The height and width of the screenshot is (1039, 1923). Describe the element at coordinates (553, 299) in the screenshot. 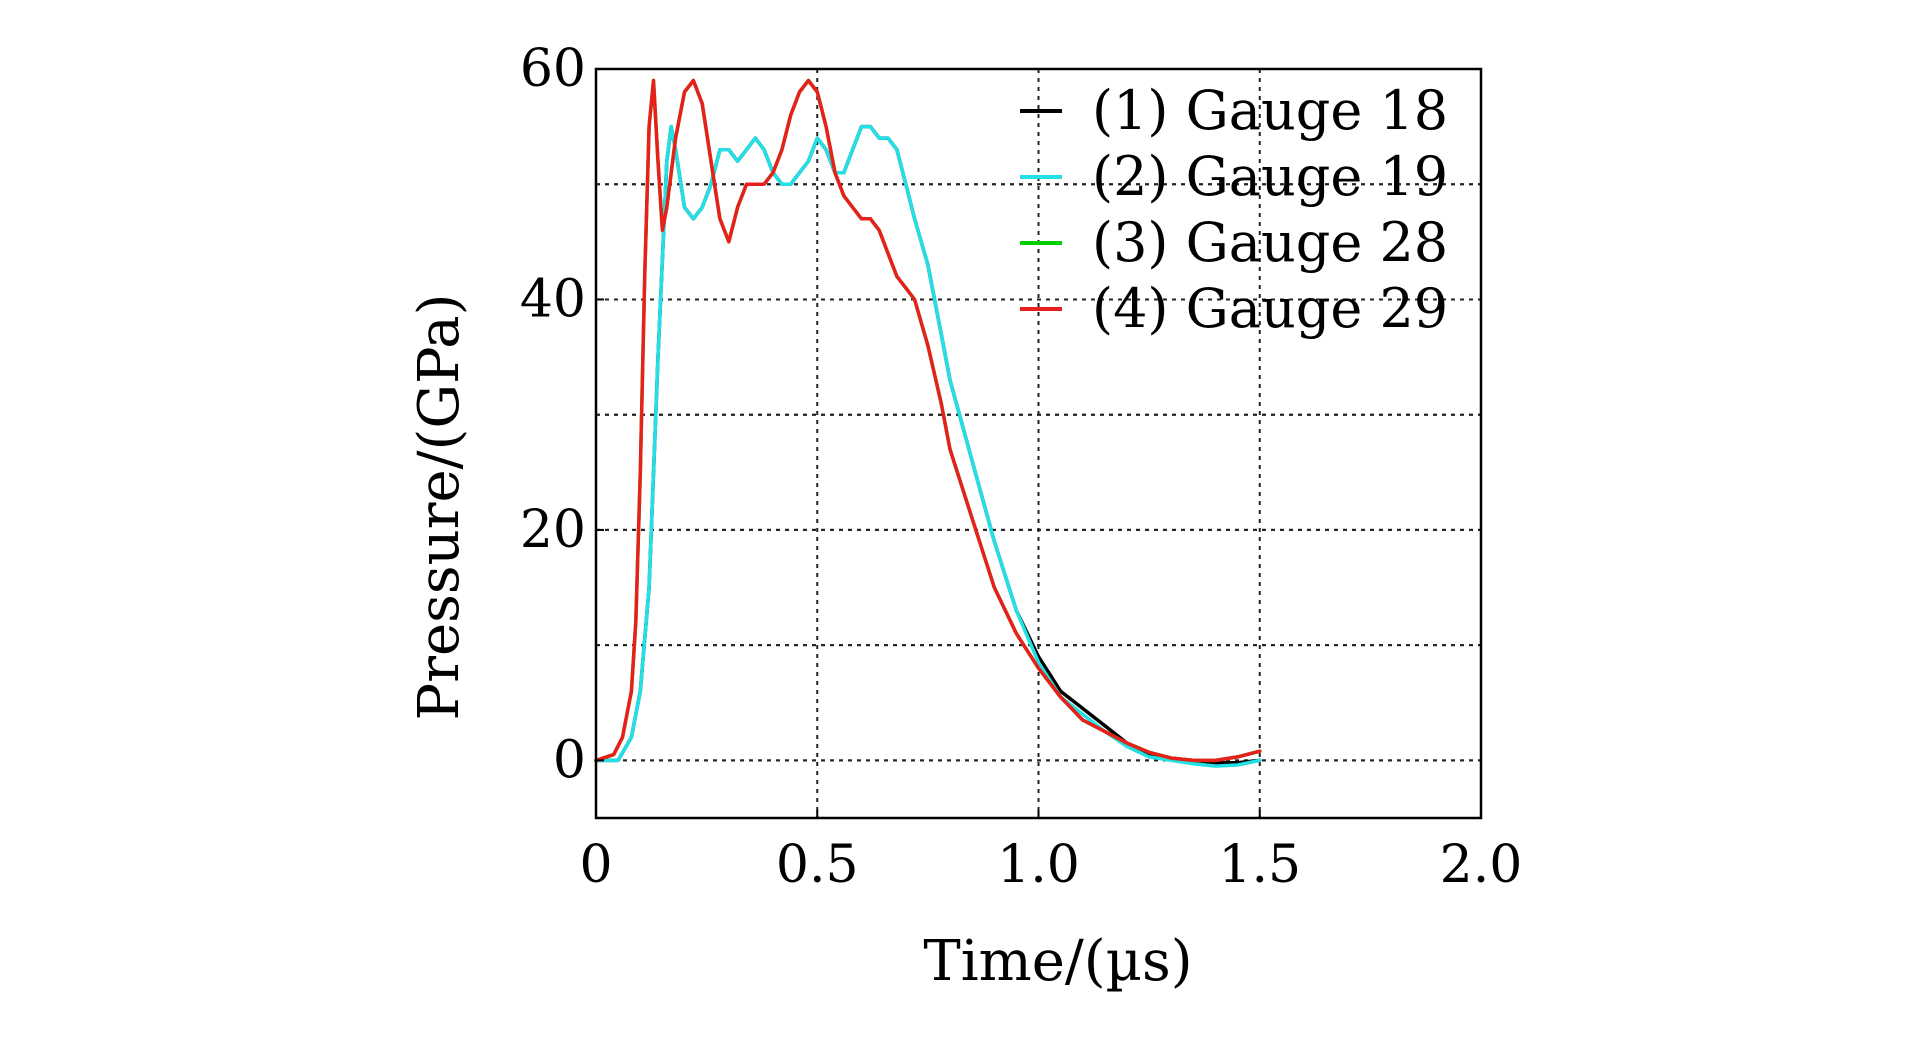

I see `y-tick-label-2: 40` at that location.